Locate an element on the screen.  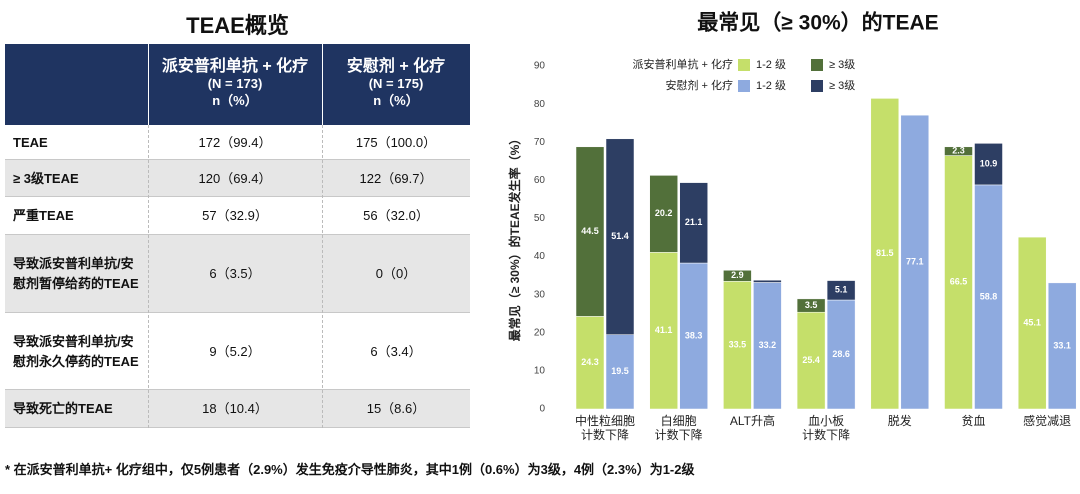
row-value: 122（69.7） is located at coordinates (396, 178).